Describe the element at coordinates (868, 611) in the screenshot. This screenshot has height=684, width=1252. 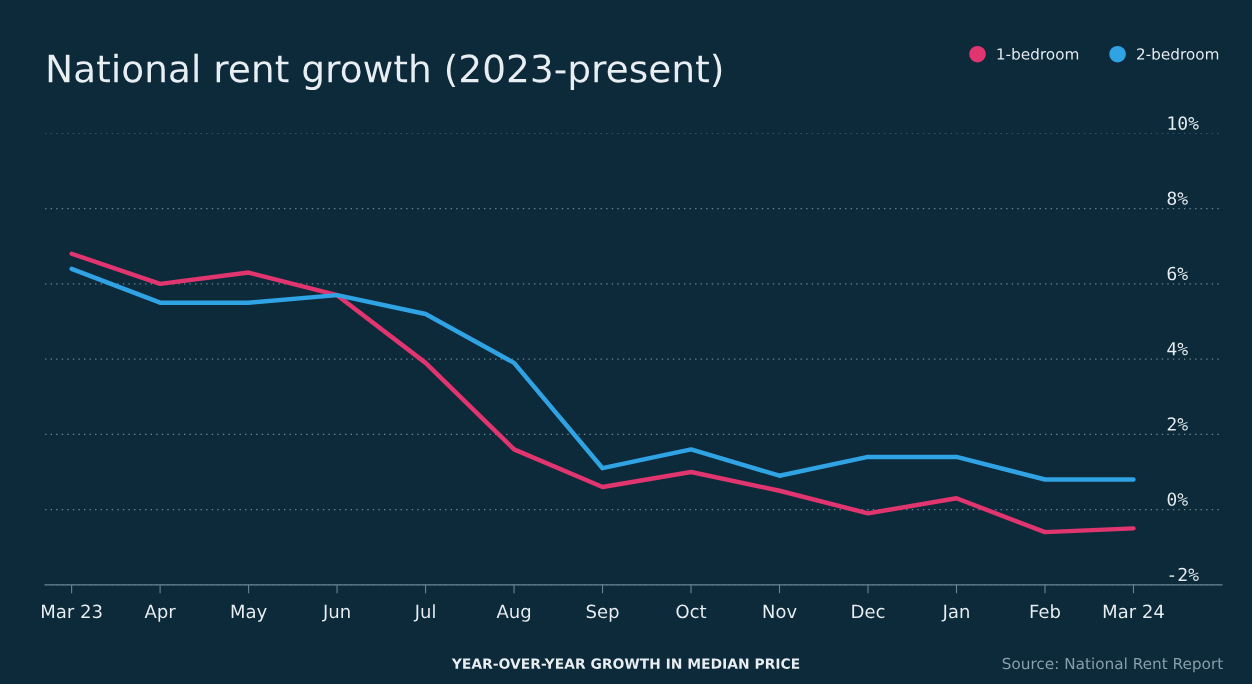
I see `x-tick-label: Dec` at that location.